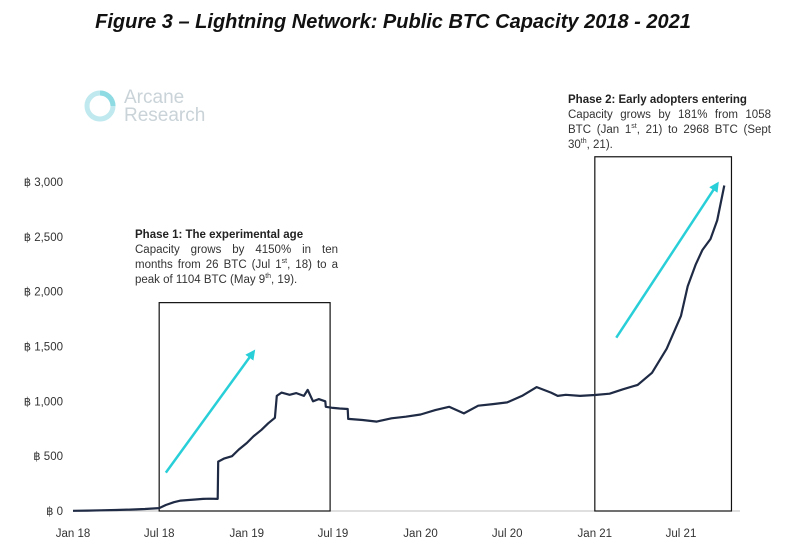 The height and width of the screenshot is (550, 786). What do you see at coordinates (159, 534) in the screenshot?
I see `x-tick-label: Jul 18` at bounding box center [159, 534].